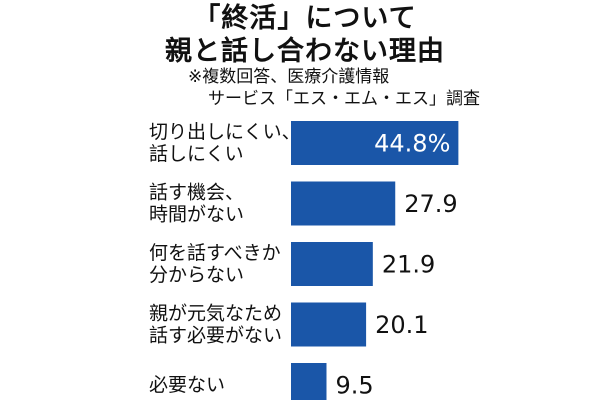 Image resolution: width=610 pixels, height=400 pixels. Describe the element at coordinates (344, 99) in the screenshot. I see `survey-note-line-2: サービス「エス・エム・エス」調査` at that location.